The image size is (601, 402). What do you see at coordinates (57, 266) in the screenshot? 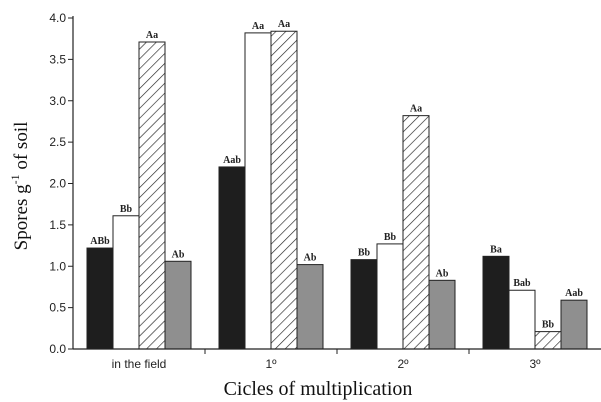
I see `y-tick-label: 1.0` at bounding box center [57, 266].